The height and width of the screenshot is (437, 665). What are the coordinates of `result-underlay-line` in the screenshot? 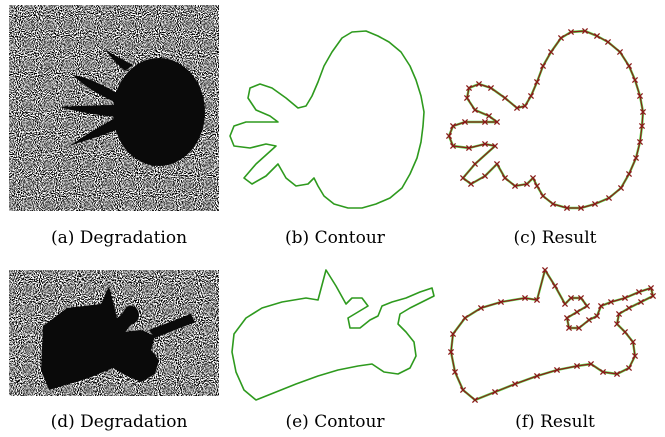 It's located at (546, 119).